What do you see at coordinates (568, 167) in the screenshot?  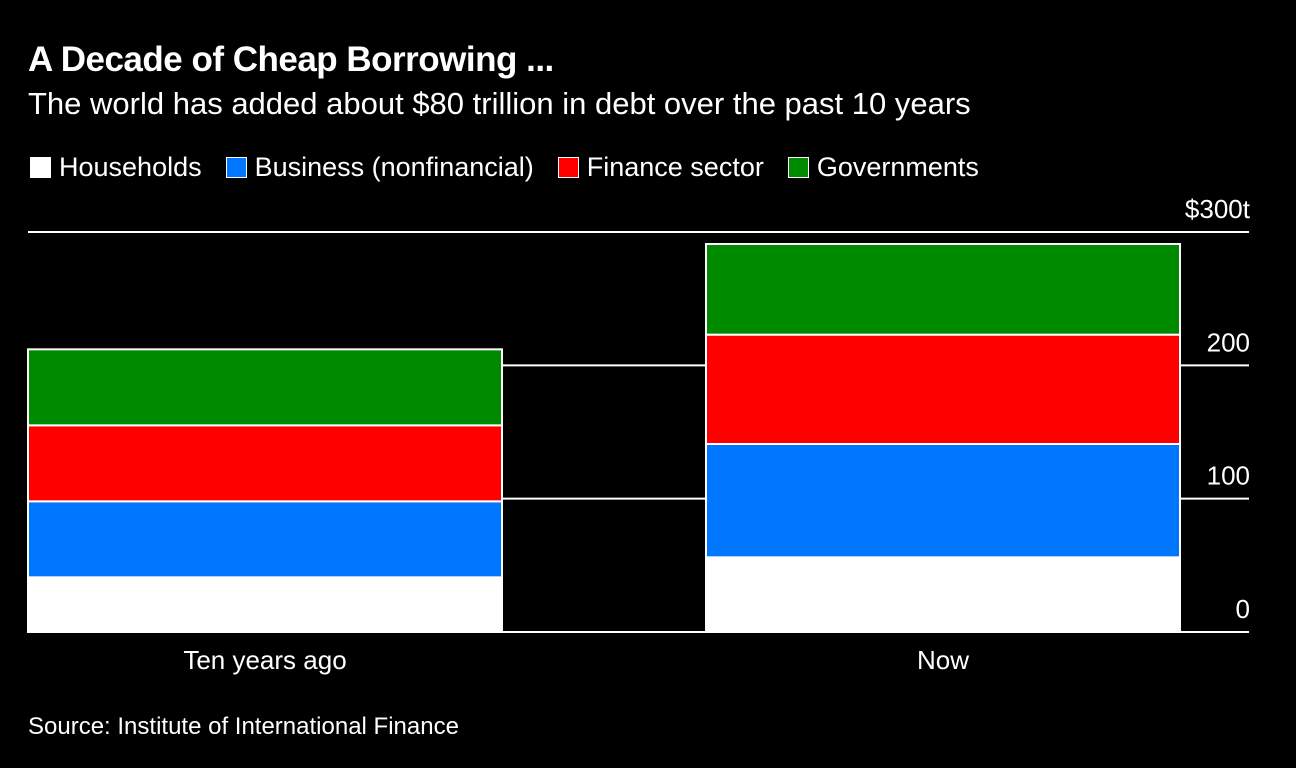 I see `legend-swatch-finance` at bounding box center [568, 167].